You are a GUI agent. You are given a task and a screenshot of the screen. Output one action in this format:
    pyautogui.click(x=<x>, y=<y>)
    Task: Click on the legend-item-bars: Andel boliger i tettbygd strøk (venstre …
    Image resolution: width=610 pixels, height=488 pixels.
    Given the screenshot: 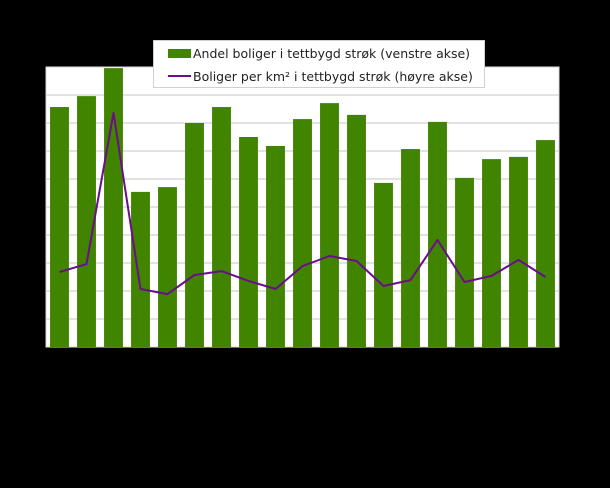 What is the action you would take?
    pyautogui.click(x=319, y=53)
    